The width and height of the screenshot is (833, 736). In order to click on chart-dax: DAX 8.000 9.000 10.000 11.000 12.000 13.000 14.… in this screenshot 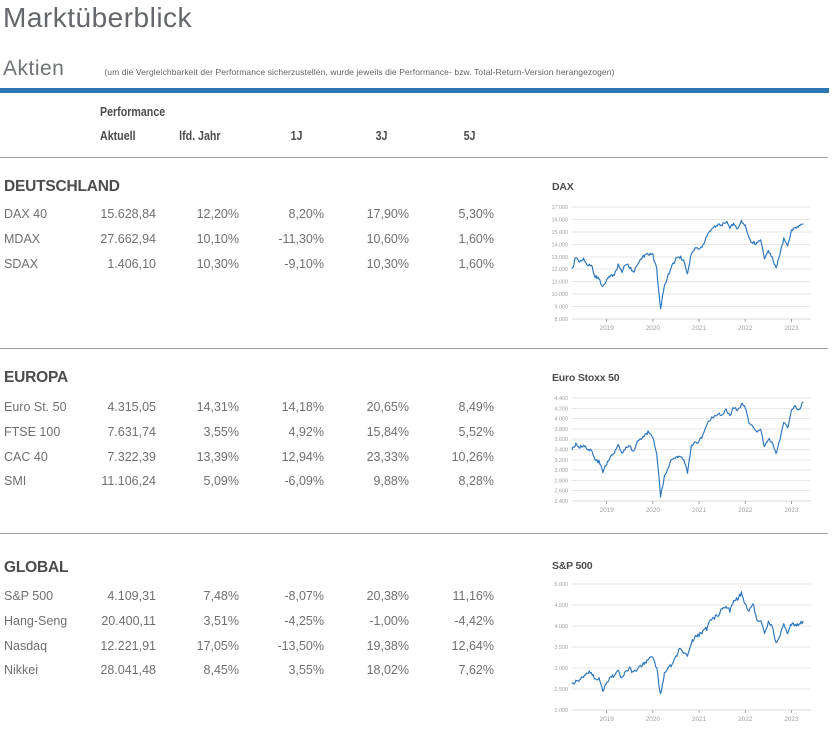, I will do `click(687, 256)`.